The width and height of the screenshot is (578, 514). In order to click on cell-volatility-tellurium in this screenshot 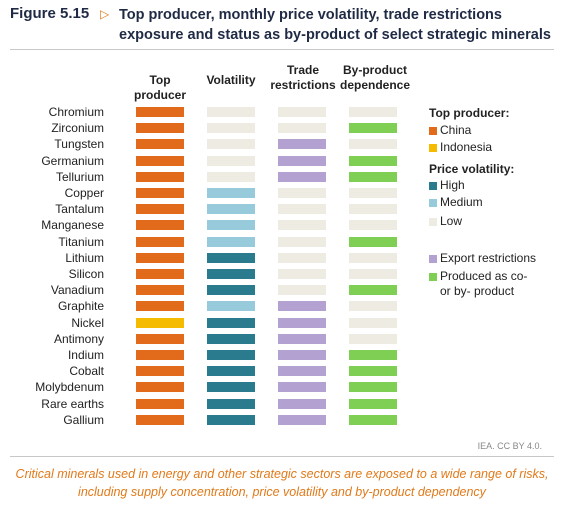, I will do `click(231, 176)`.